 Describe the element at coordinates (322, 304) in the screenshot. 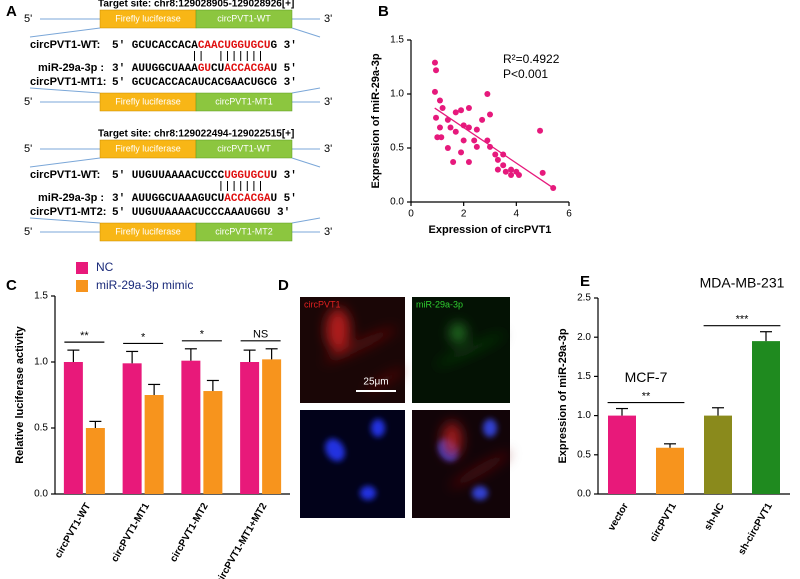

I see `image-label: circPVT1` at that location.